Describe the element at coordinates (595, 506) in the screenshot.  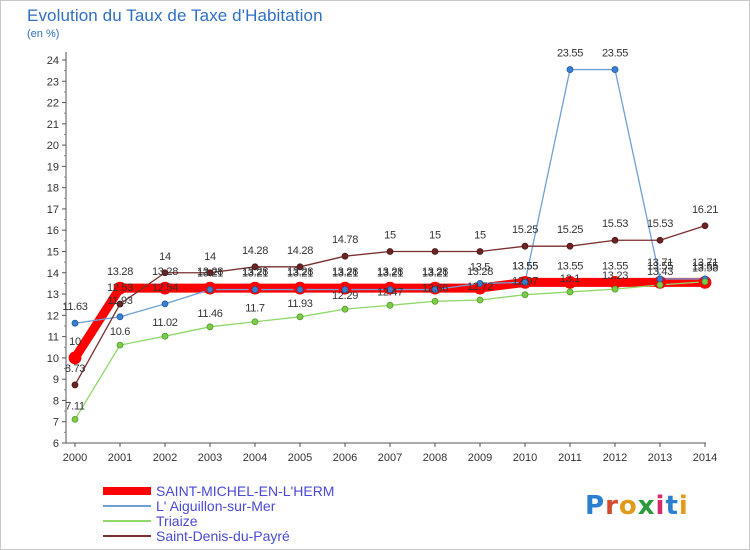
I see `logo-letter: P` at that location.